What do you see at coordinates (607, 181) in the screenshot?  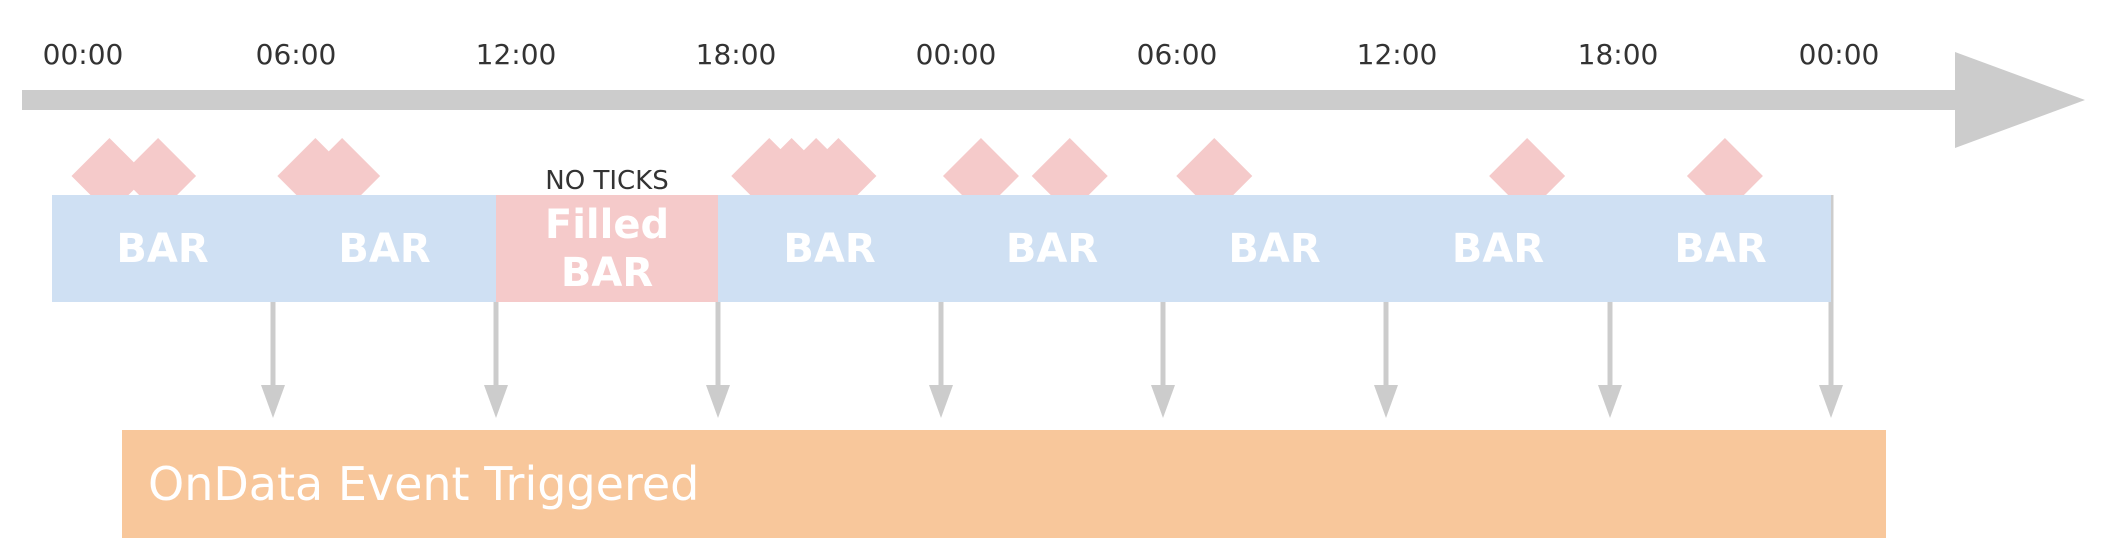 I see `no-ticks-note: NO TICKS` at bounding box center [607, 181].